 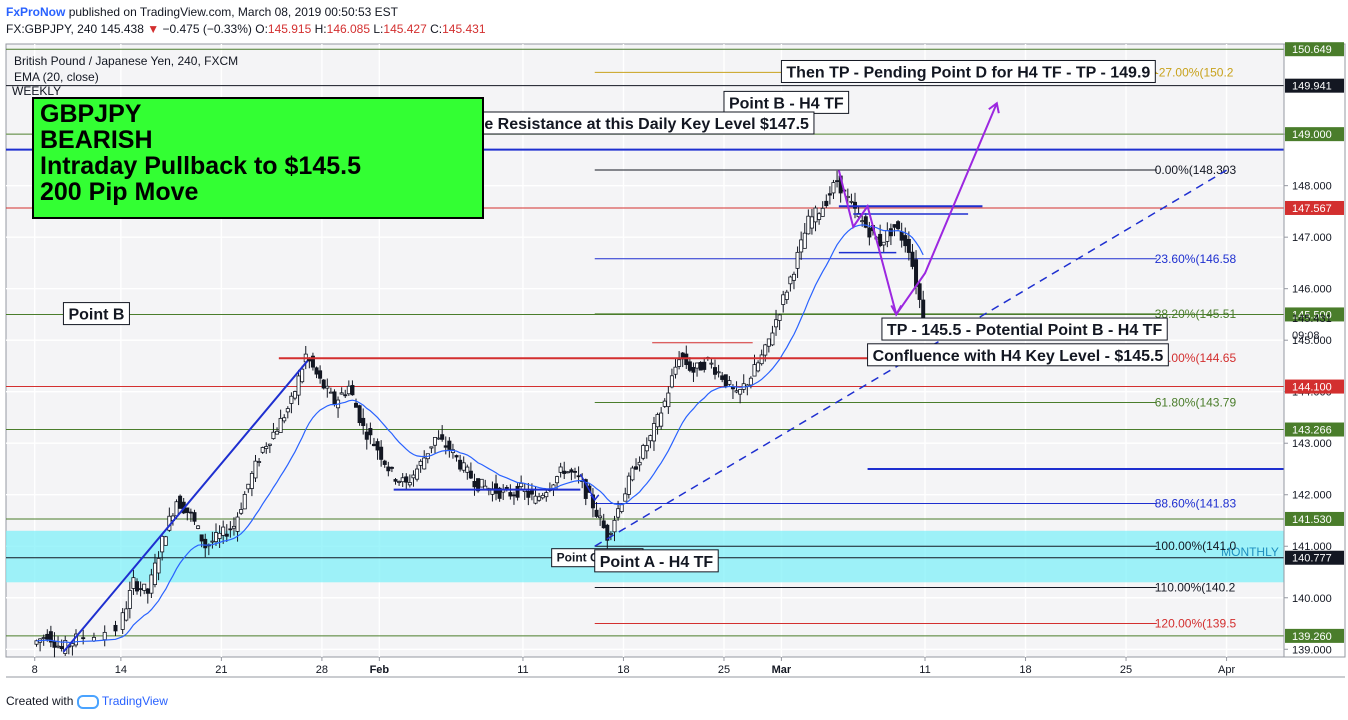 I want to click on banner-line: Intraday Pullback to $145.5, so click(x=200, y=166).